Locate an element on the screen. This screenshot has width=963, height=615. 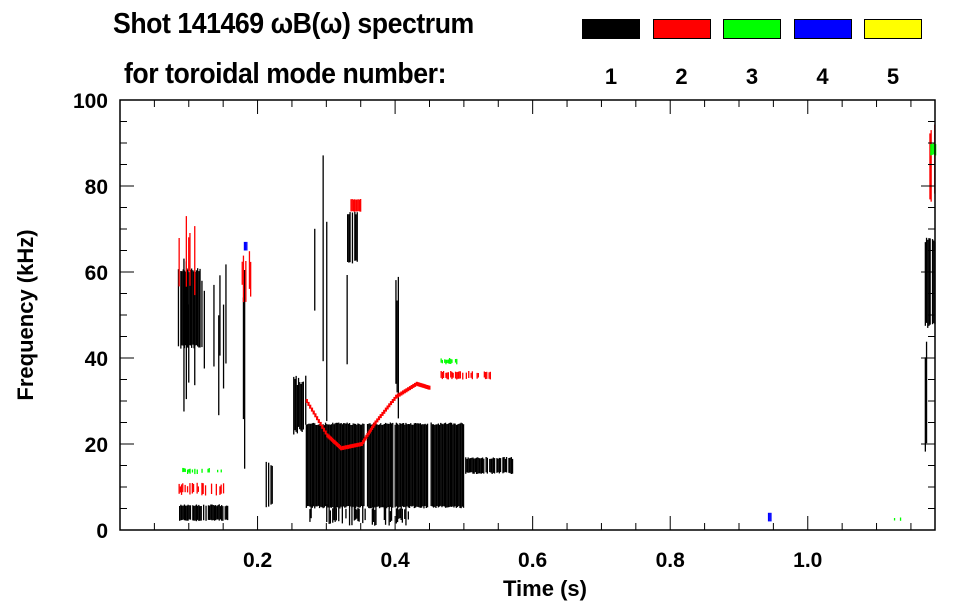
y-tick-label: 100 is located at coordinates (90, 101).